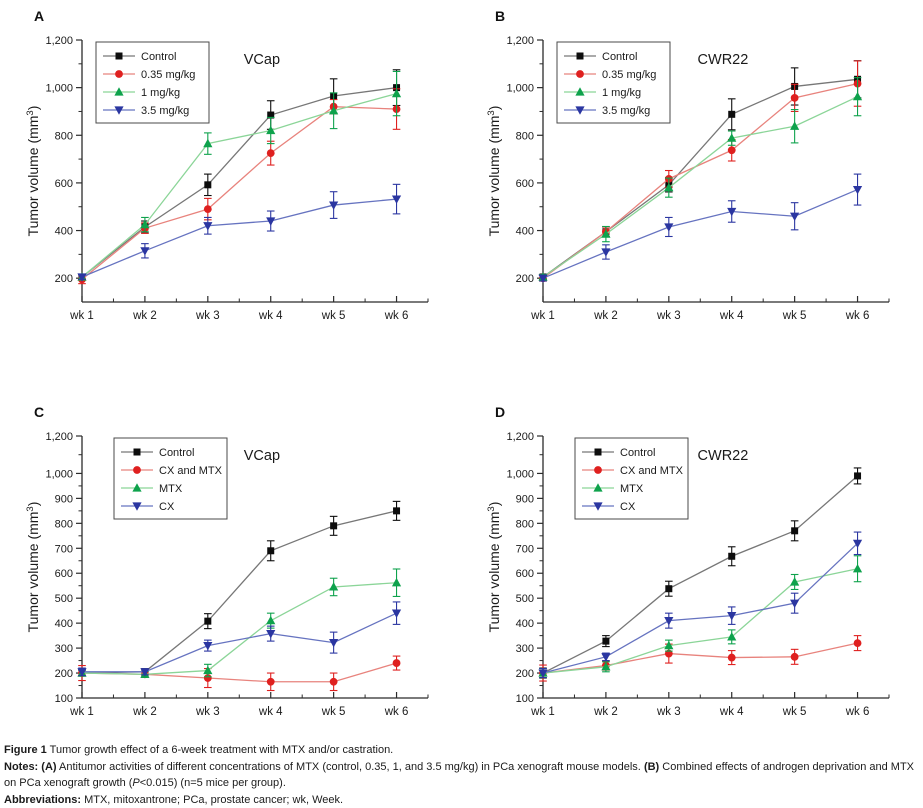 This screenshot has height=808, width=923. Describe the element at coordinates (520, 474) in the screenshot. I see `y-tick-label: 1,000` at that location.